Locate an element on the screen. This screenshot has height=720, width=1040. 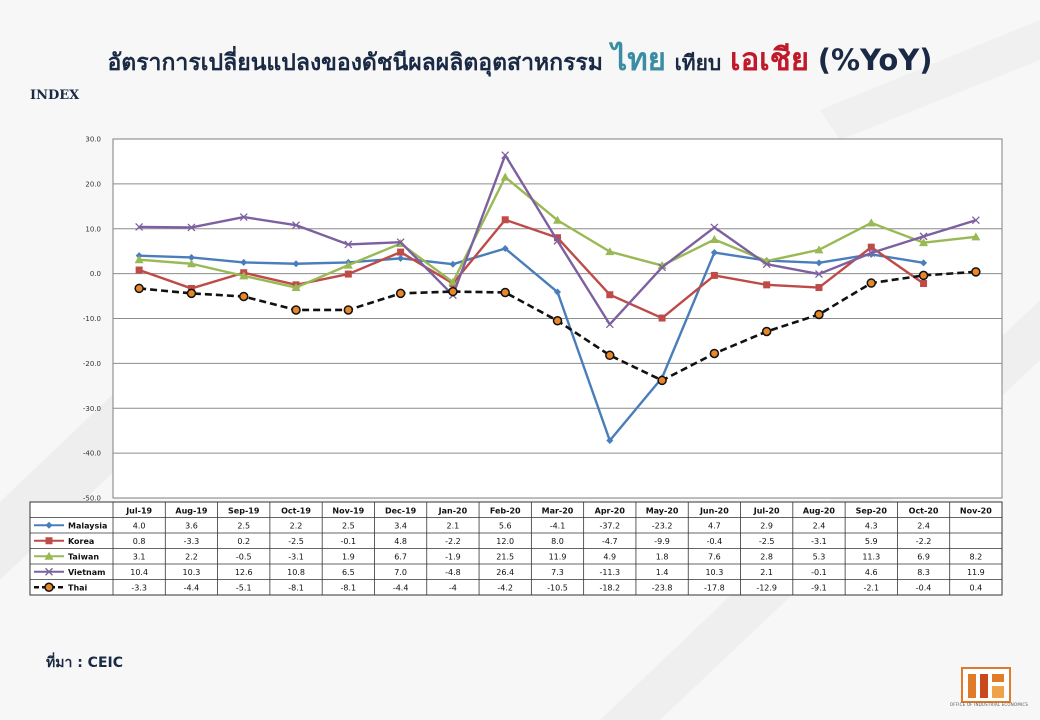
source-note: ที่มา : CEIC is located at coordinates (84, 663).